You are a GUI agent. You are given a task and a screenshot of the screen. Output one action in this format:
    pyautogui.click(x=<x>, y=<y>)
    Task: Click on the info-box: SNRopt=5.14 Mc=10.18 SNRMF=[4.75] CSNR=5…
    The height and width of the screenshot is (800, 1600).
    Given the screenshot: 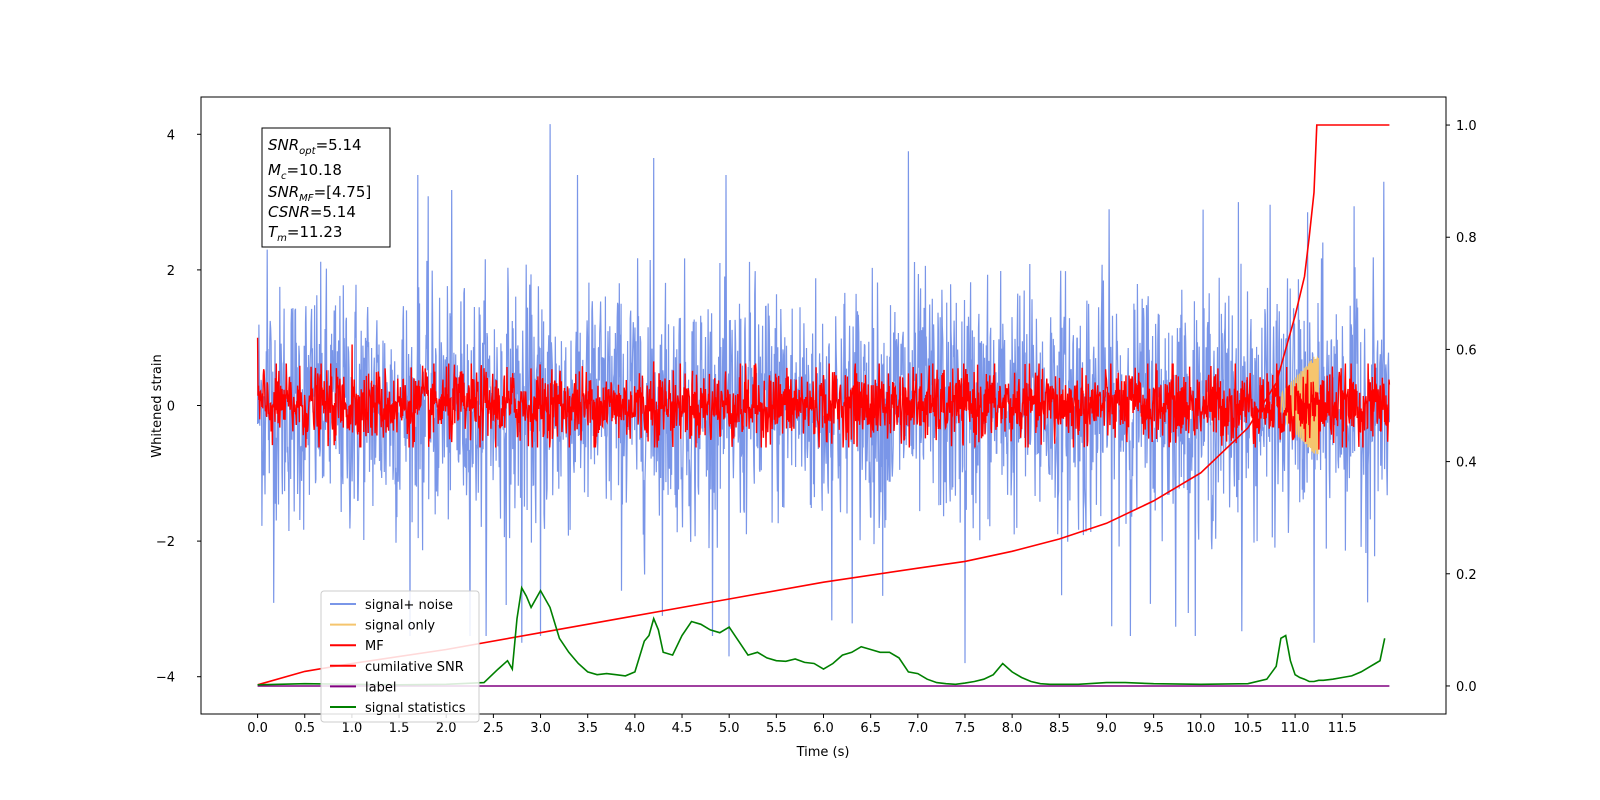 What is the action you would take?
    pyautogui.click(x=326, y=187)
    